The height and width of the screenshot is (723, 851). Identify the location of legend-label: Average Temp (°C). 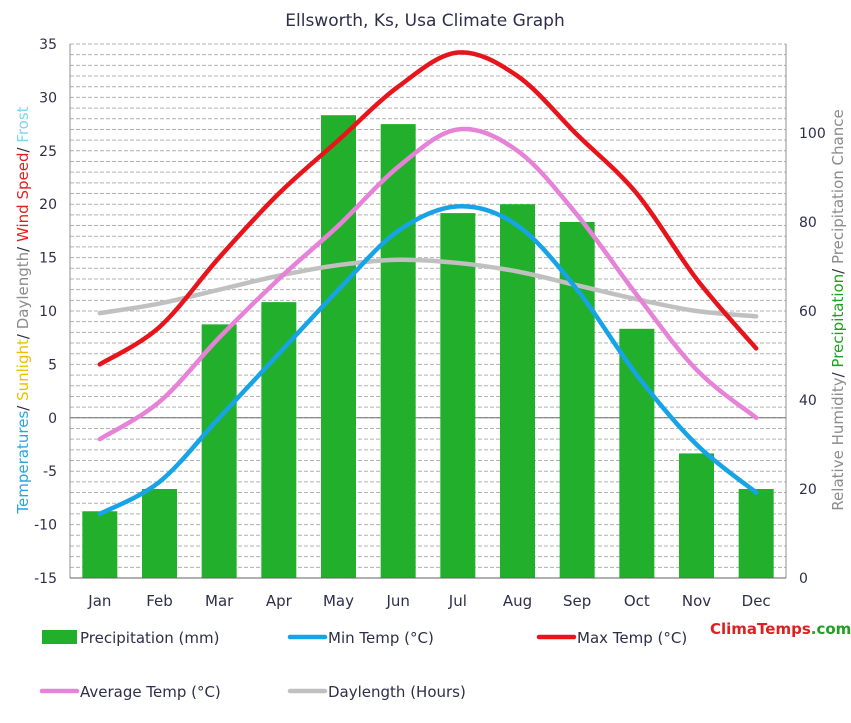
(150, 692).